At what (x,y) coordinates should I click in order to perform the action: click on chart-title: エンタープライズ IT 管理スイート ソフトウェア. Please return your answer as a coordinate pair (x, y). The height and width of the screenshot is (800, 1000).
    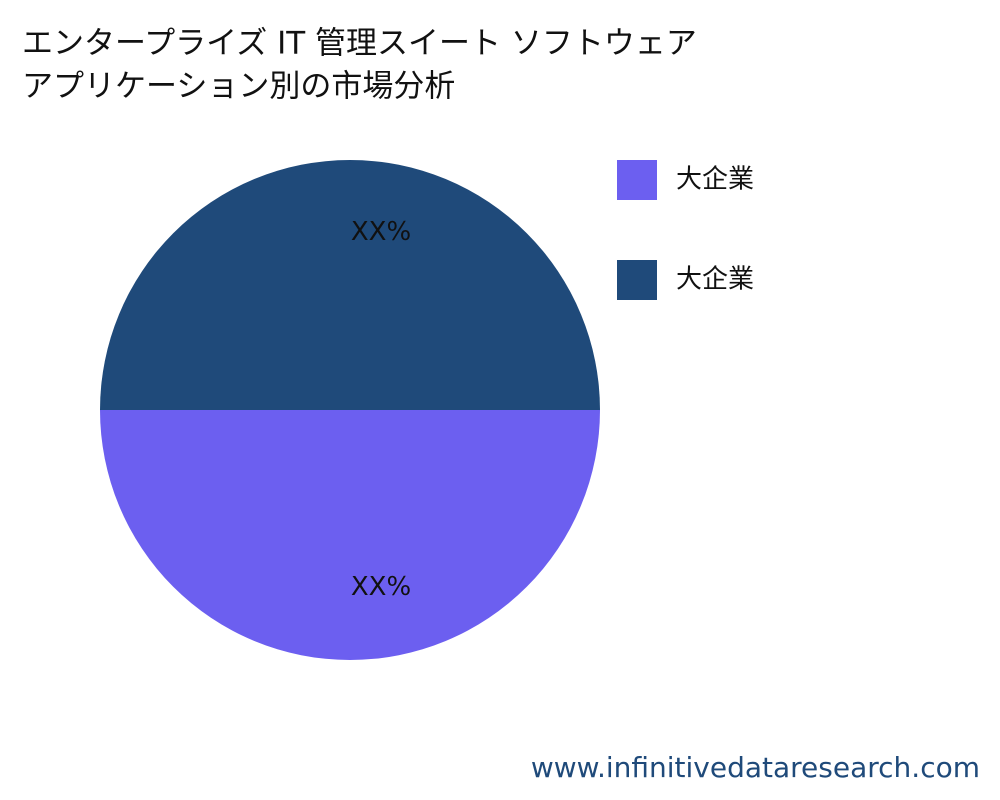
    Looking at the image, I should click on (359, 44).